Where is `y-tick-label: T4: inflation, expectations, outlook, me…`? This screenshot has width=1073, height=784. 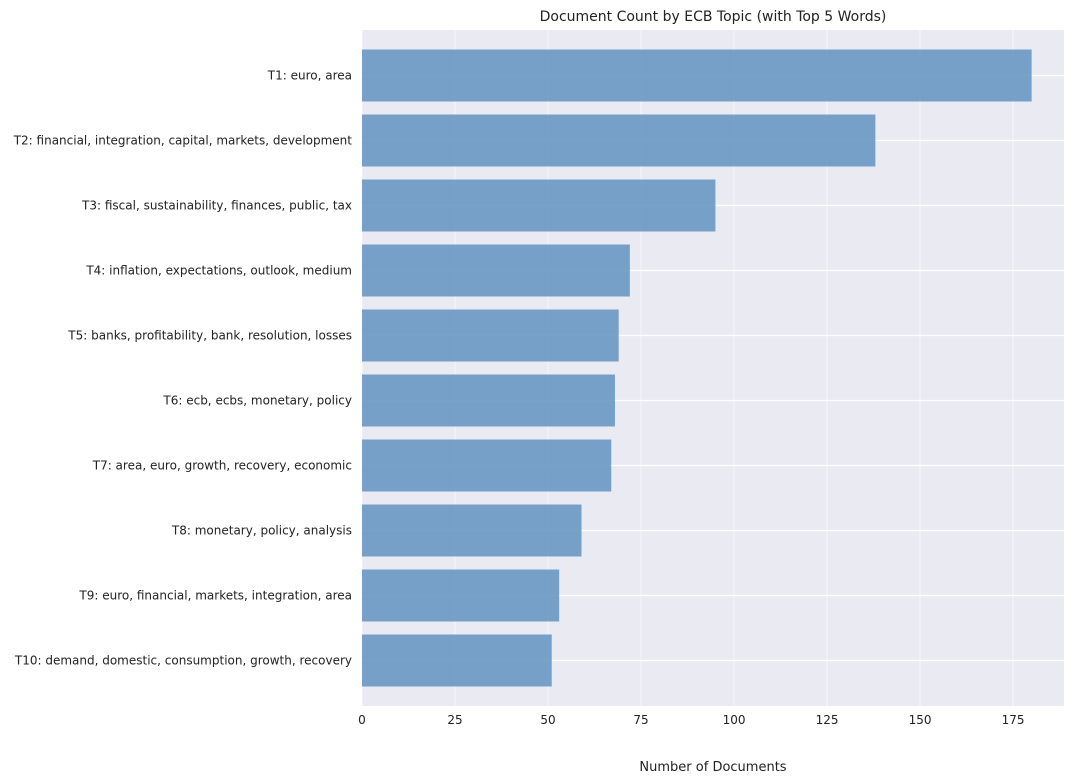
y-tick-label: T4: inflation, expectations, outlook, me… is located at coordinates (218, 271).